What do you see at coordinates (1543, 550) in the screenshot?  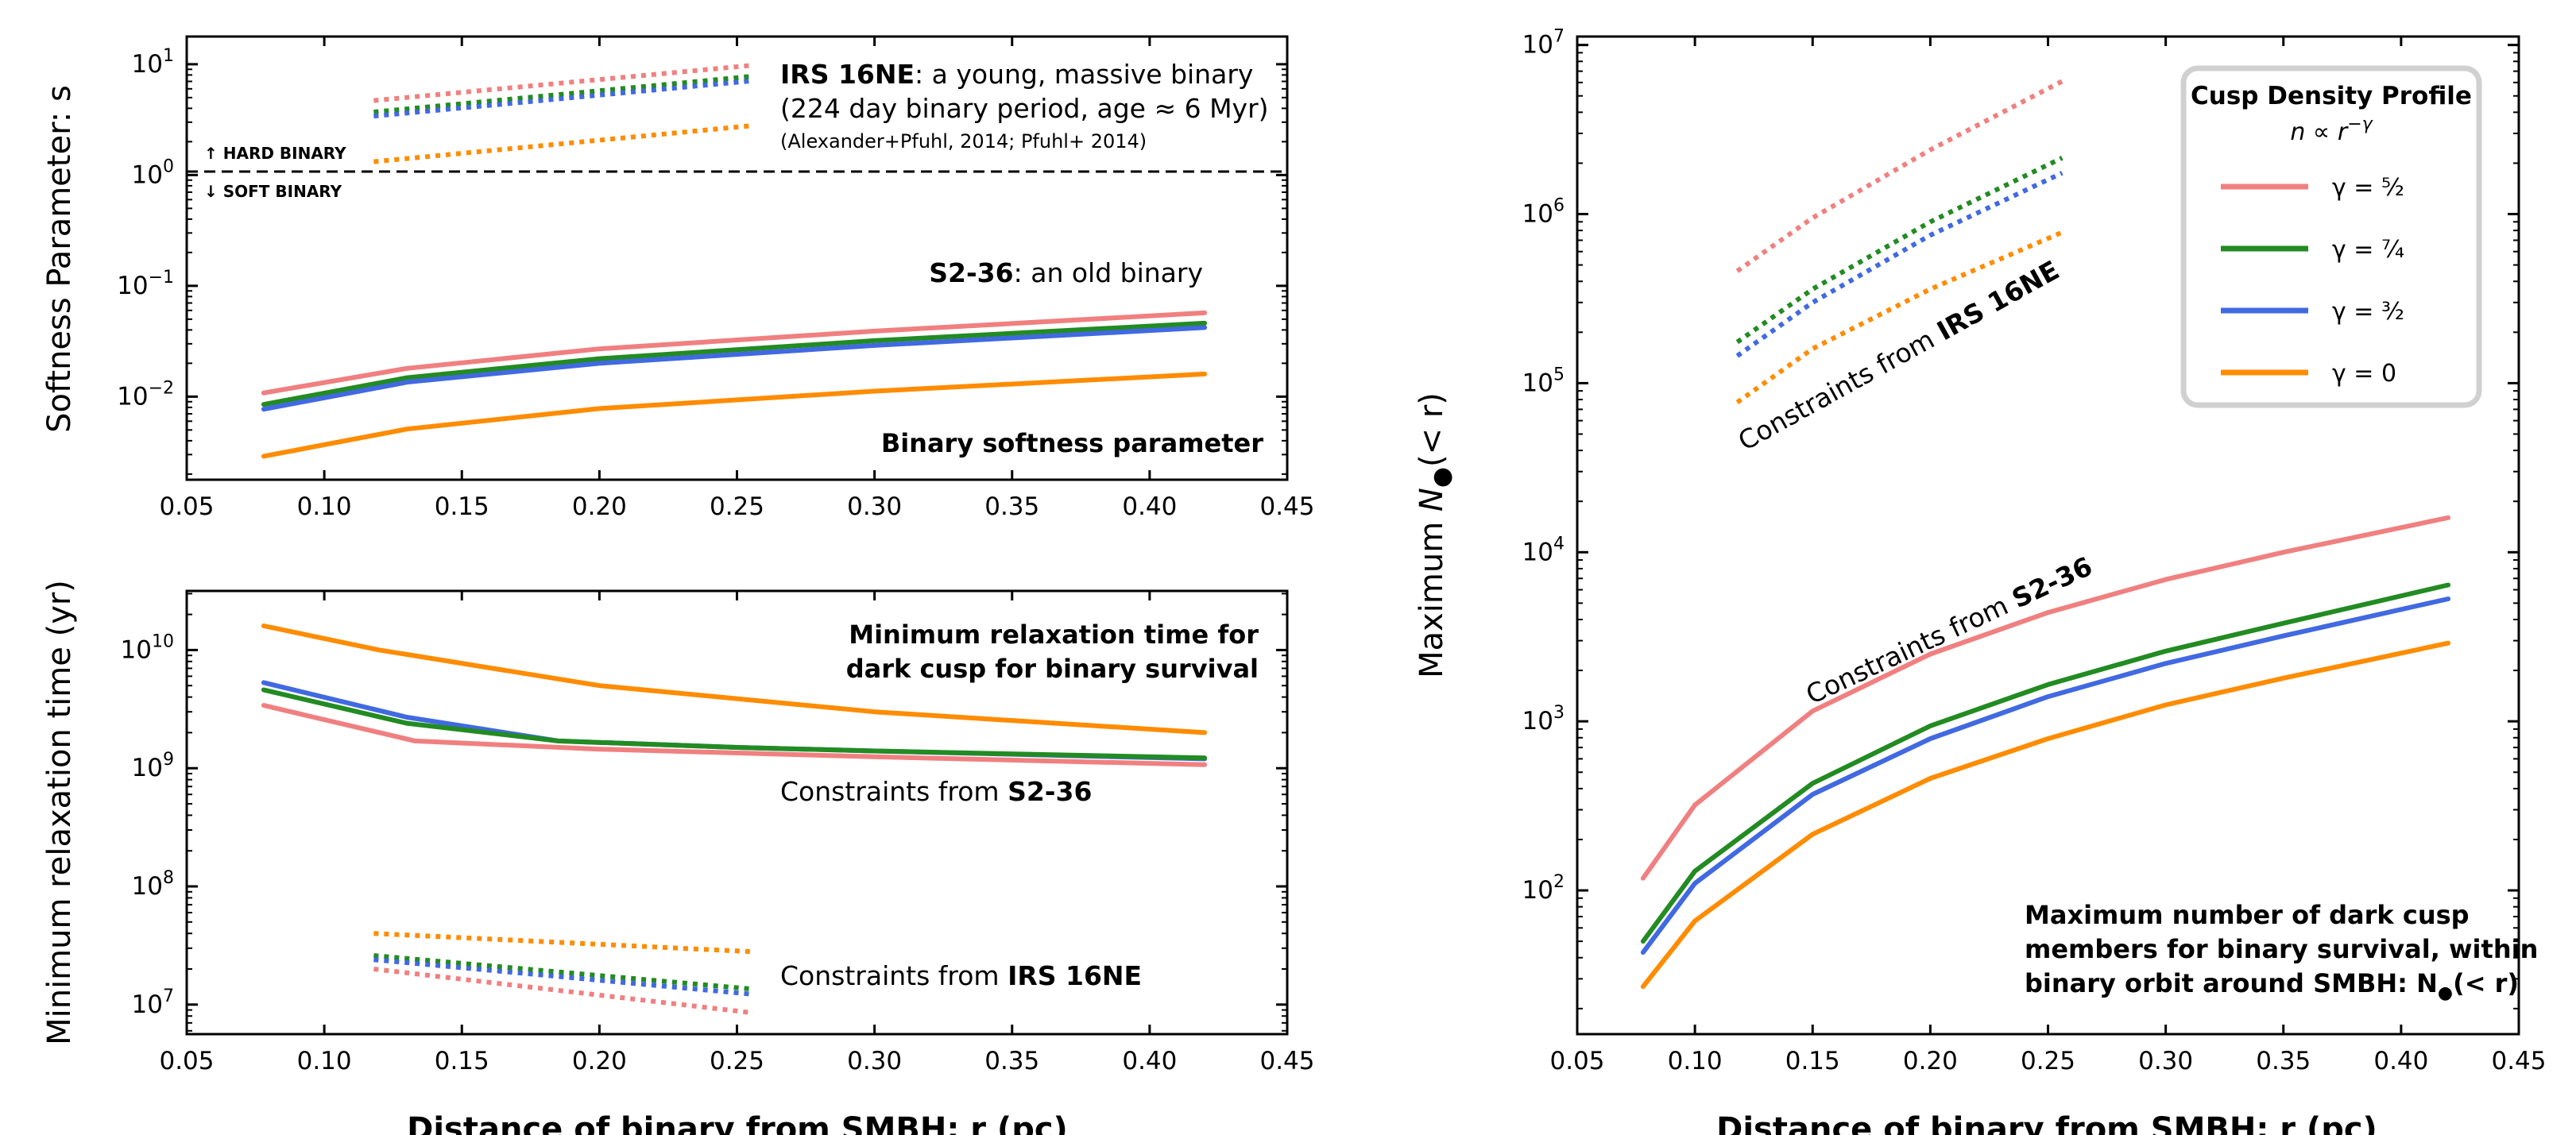 I see `y-tick-label: 10⁴` at bounding box center [1543, 550].